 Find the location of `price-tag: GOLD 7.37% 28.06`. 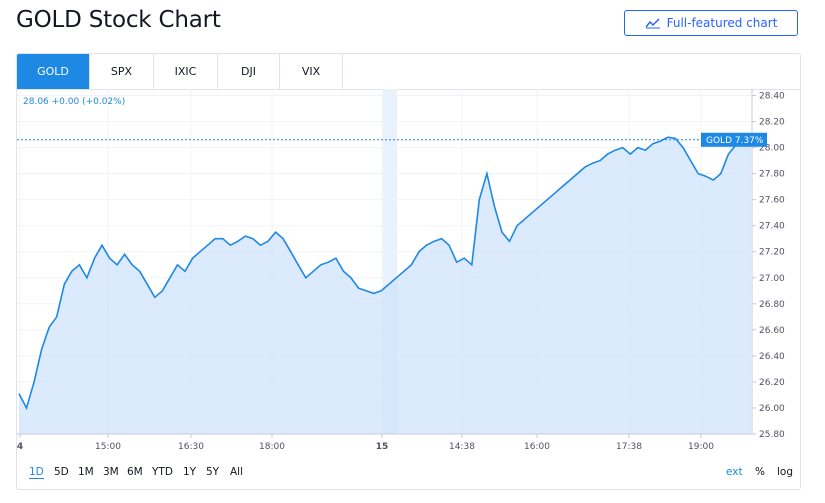

price-tag: GOLD 7.37% 28.06 is located at coordinates (746, 139).